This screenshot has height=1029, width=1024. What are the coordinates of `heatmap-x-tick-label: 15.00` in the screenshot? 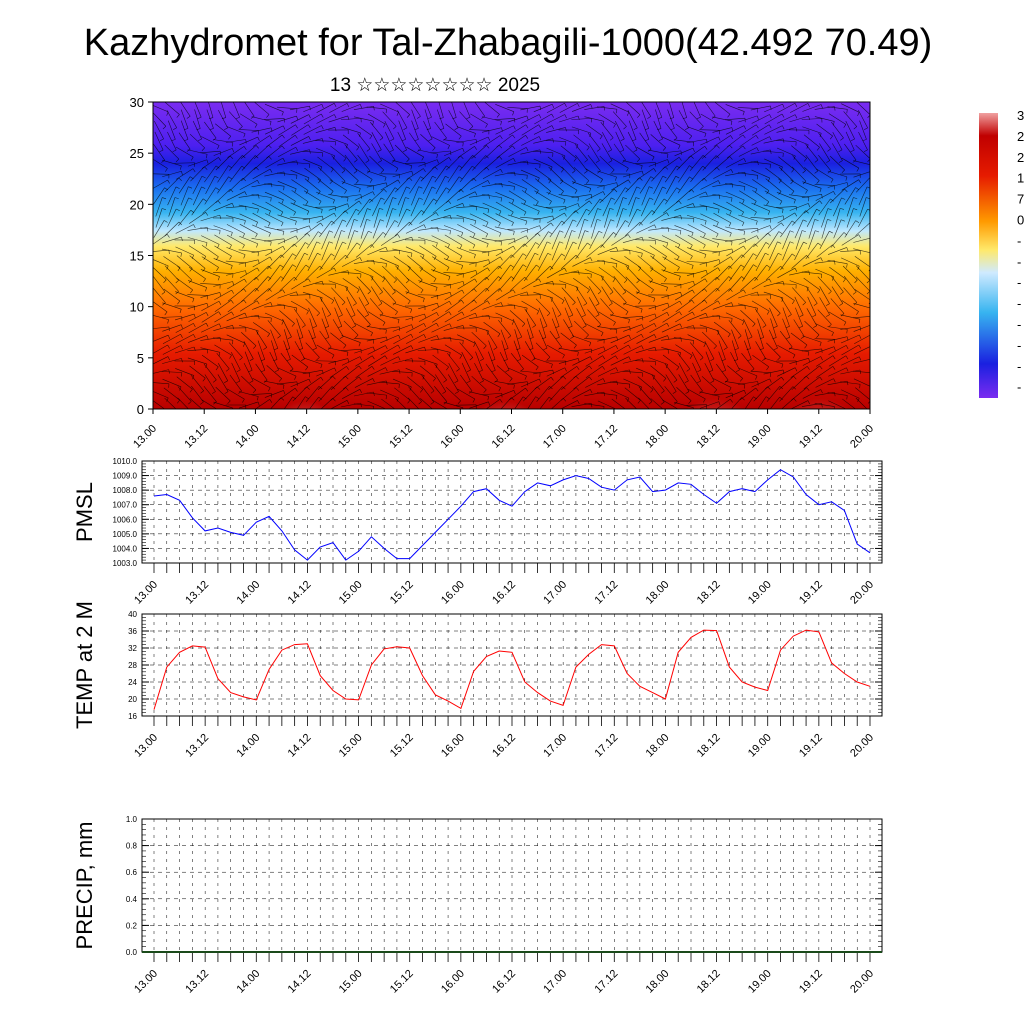 It's located at (350, 437).